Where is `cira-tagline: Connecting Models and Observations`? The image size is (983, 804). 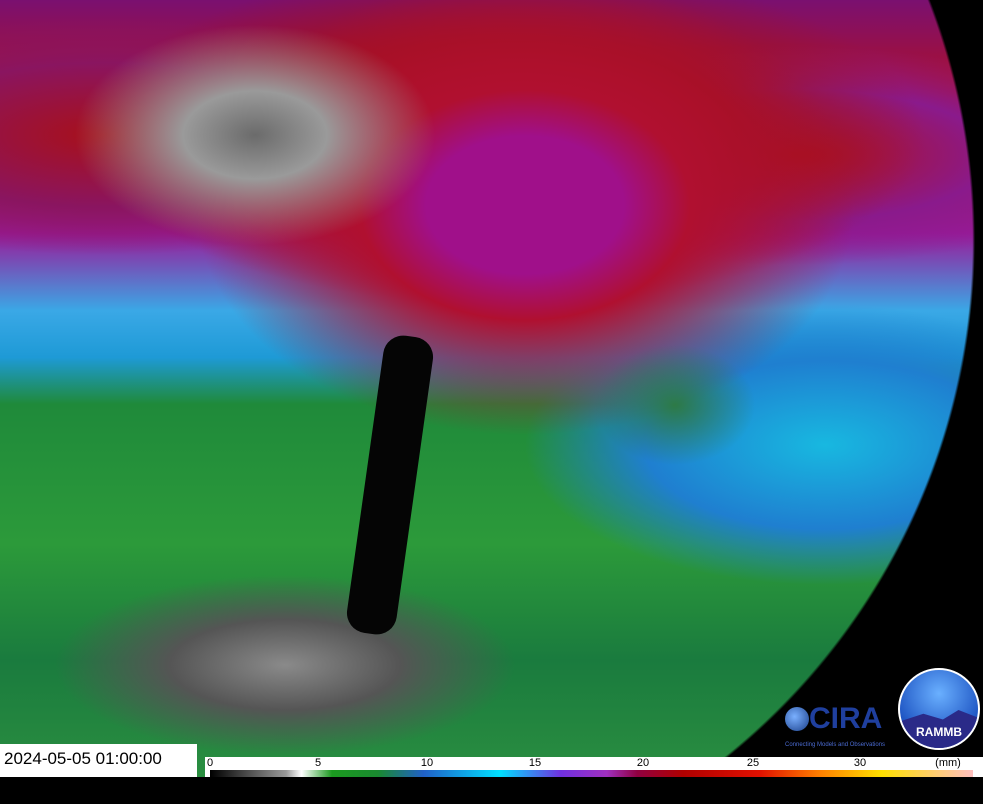
cira-tagline: Connecting Models and Observations is located at coordinates (835, 745).